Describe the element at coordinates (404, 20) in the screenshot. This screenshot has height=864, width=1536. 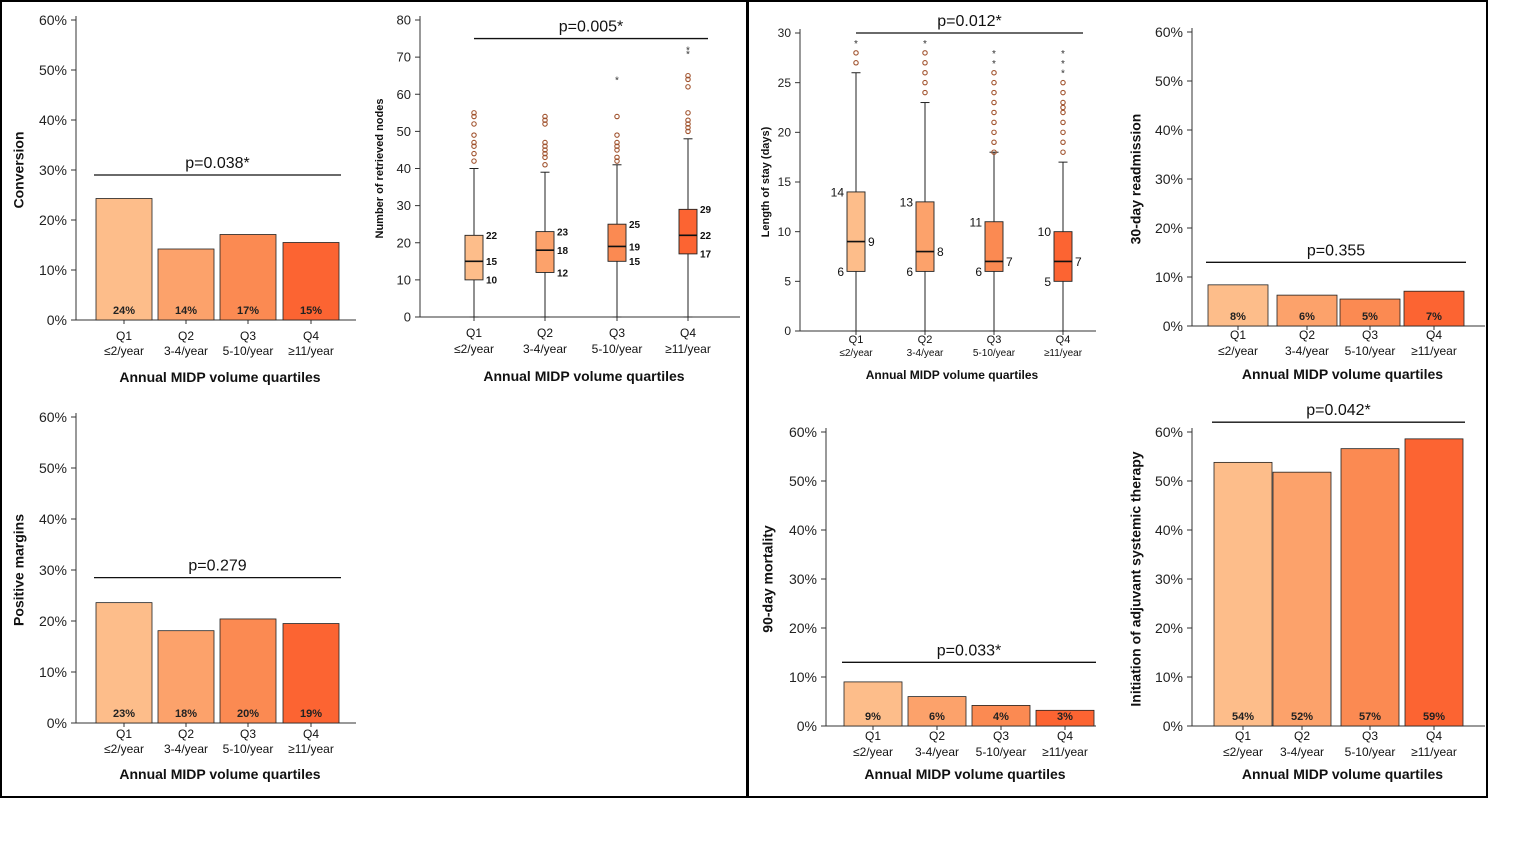
I see `y-tick-label: 80` at that location.